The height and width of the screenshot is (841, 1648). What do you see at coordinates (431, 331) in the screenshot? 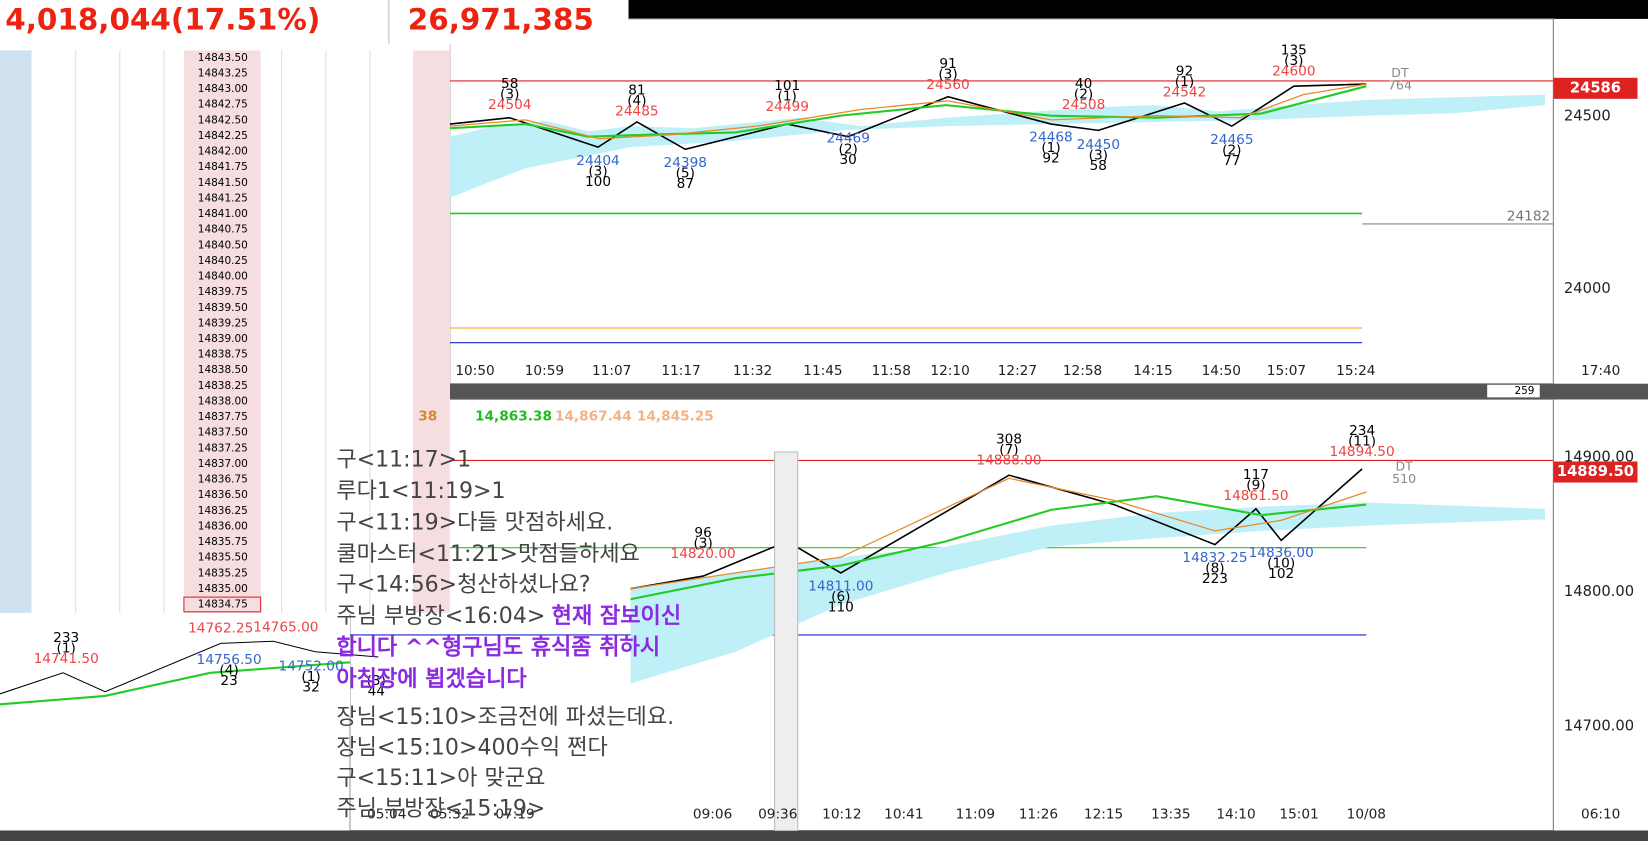
I see `ladder-column` at bounding box center [431, 331].